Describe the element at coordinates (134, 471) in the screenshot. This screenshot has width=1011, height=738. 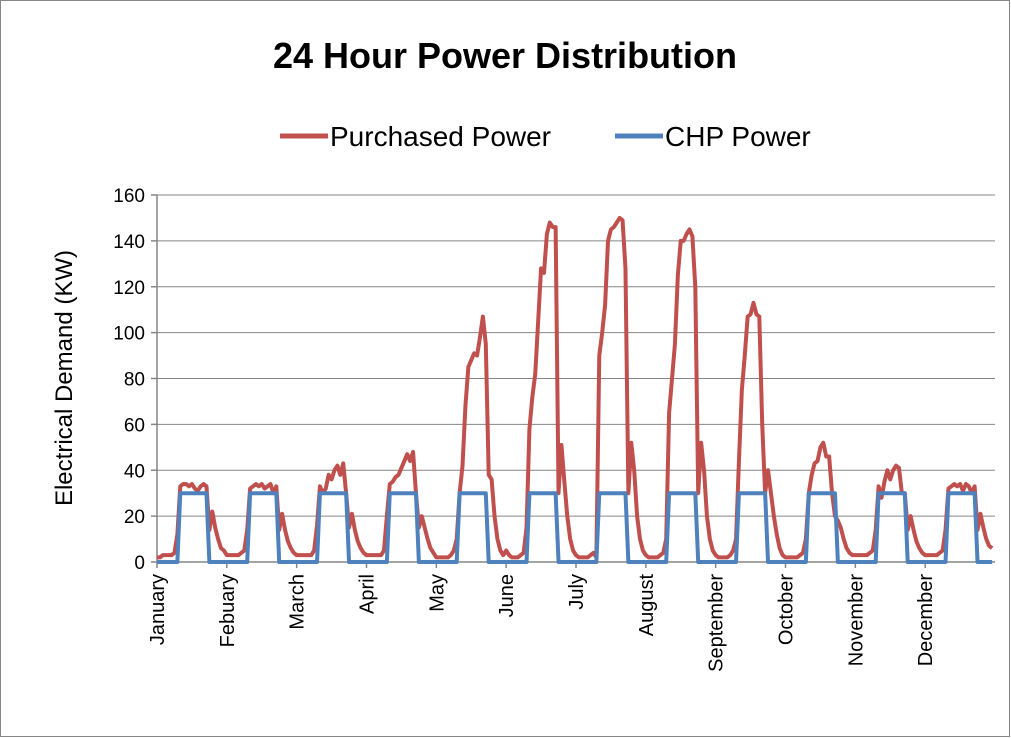
I see `y-tick-label: 40` at that location.